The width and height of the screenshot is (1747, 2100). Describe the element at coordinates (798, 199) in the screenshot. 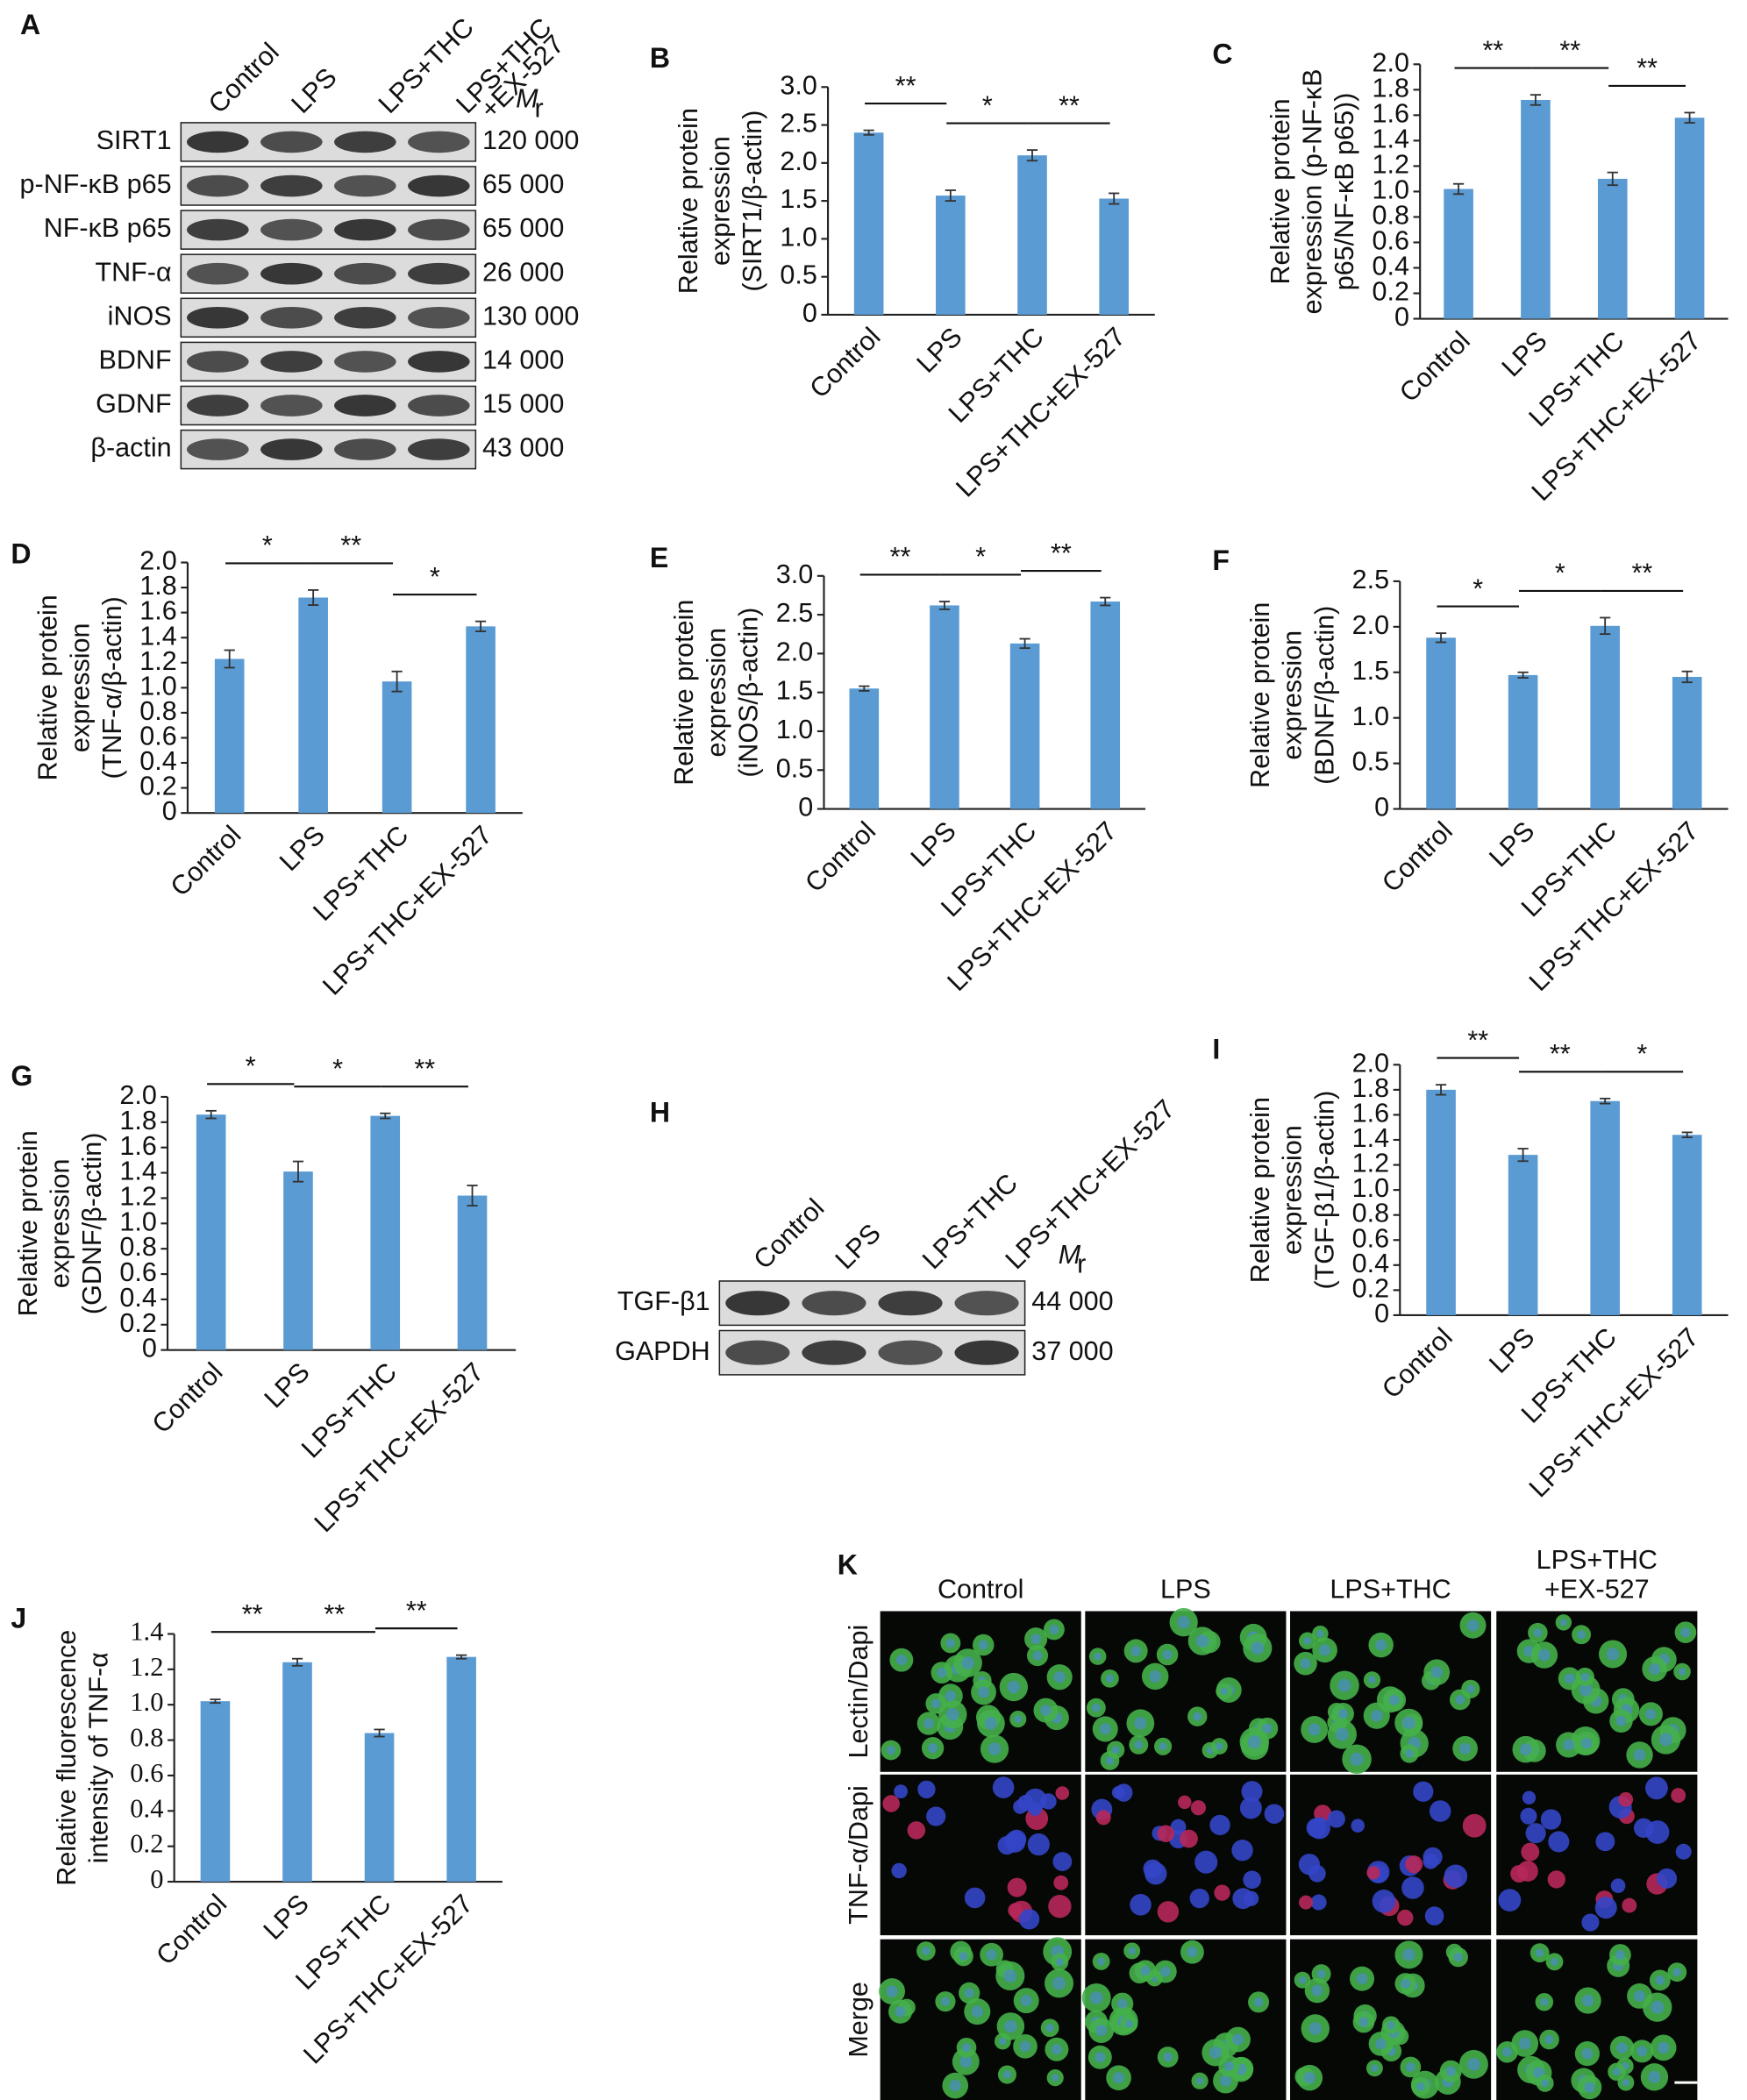

I see `y-tick-label: 1.5` at that location.